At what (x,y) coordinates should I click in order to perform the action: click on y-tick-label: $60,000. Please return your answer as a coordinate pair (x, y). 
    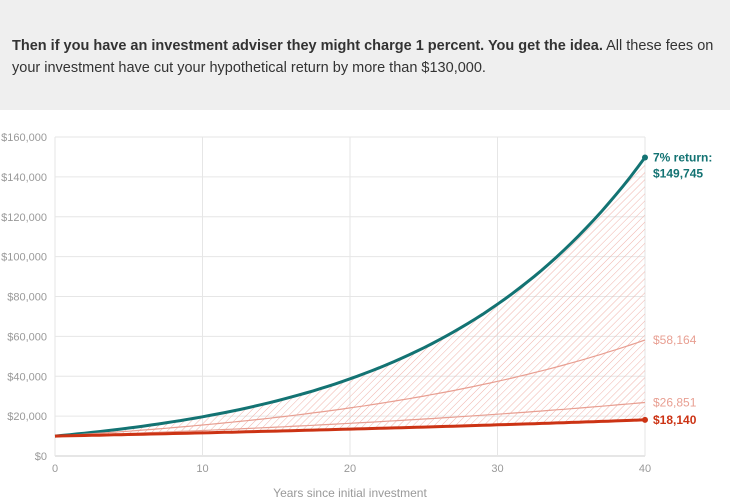
    Looking at the image, I should click on (27, 337).